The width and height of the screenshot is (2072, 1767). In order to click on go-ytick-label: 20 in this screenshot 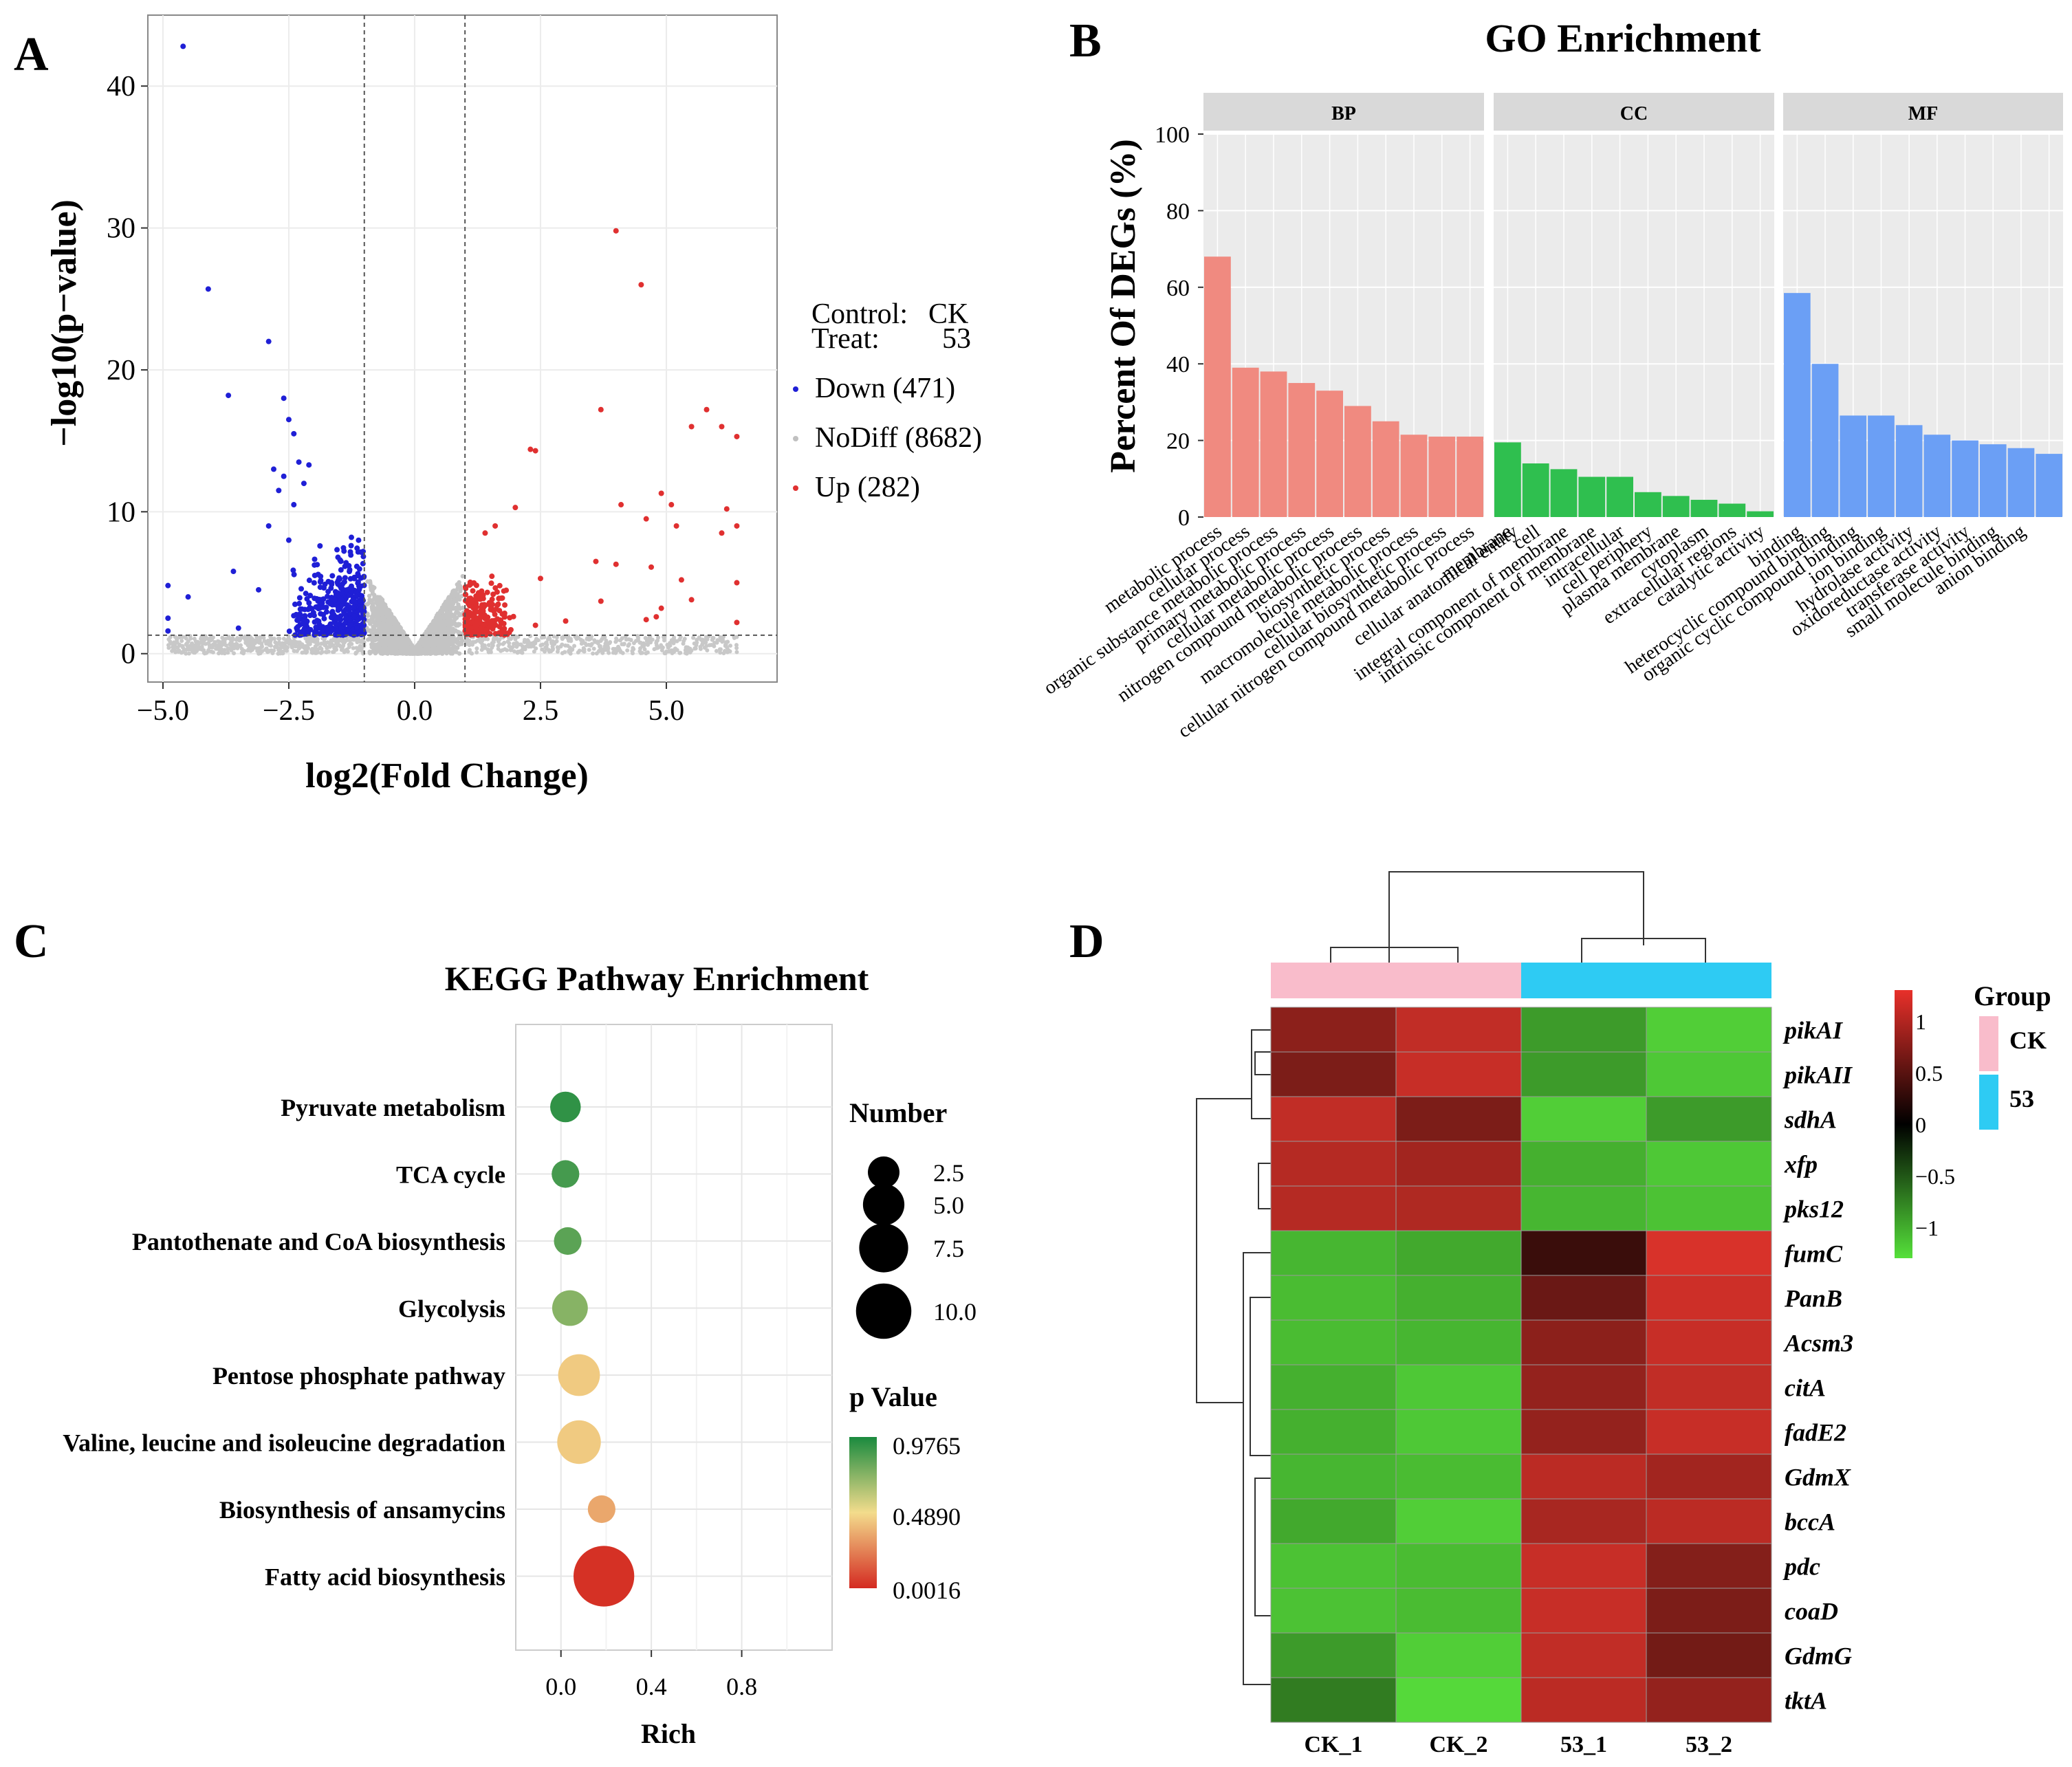, I will do `click(1178, 441)`.